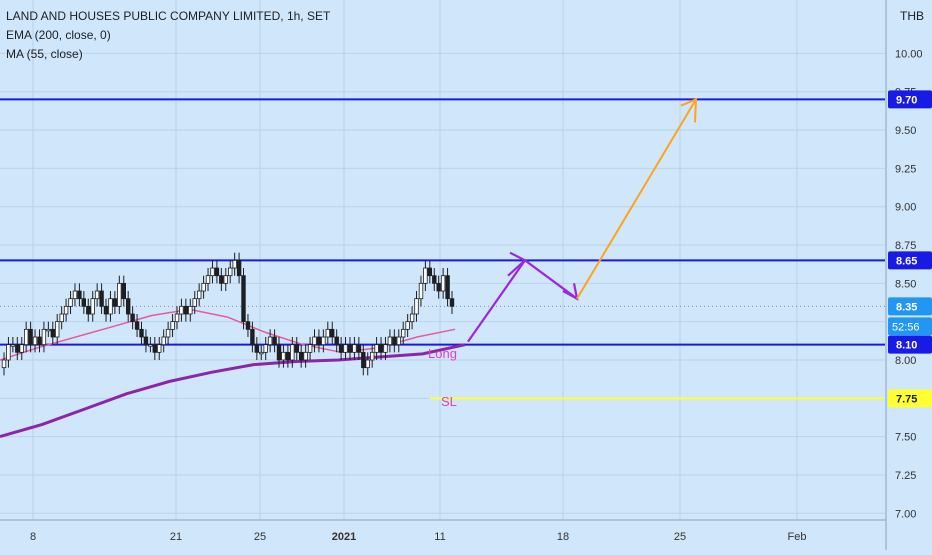 This screenshot has height=555, width=932. I want to click on candles, so click(228, 314).